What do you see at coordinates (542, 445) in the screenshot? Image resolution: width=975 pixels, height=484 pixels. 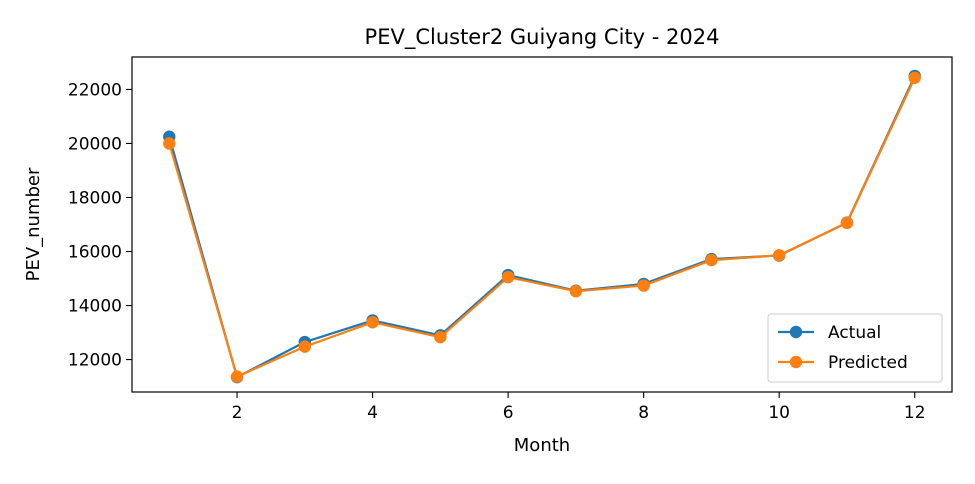 I see `x-axis-label: Month` at bounding box center [542, 445].